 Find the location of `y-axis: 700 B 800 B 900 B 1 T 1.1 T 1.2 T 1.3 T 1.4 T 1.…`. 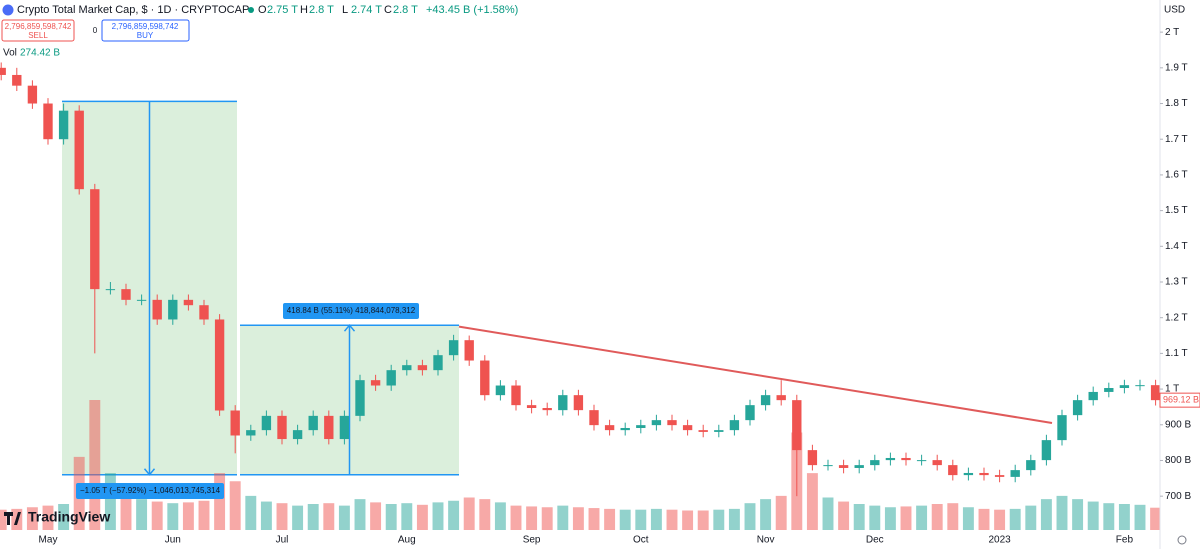

y-axis: 700 B 800 B 900 B 1 T 1.1 T 1.2 T 1.3 T 1.4 T 1.… is located at coordinates (1175, 264).